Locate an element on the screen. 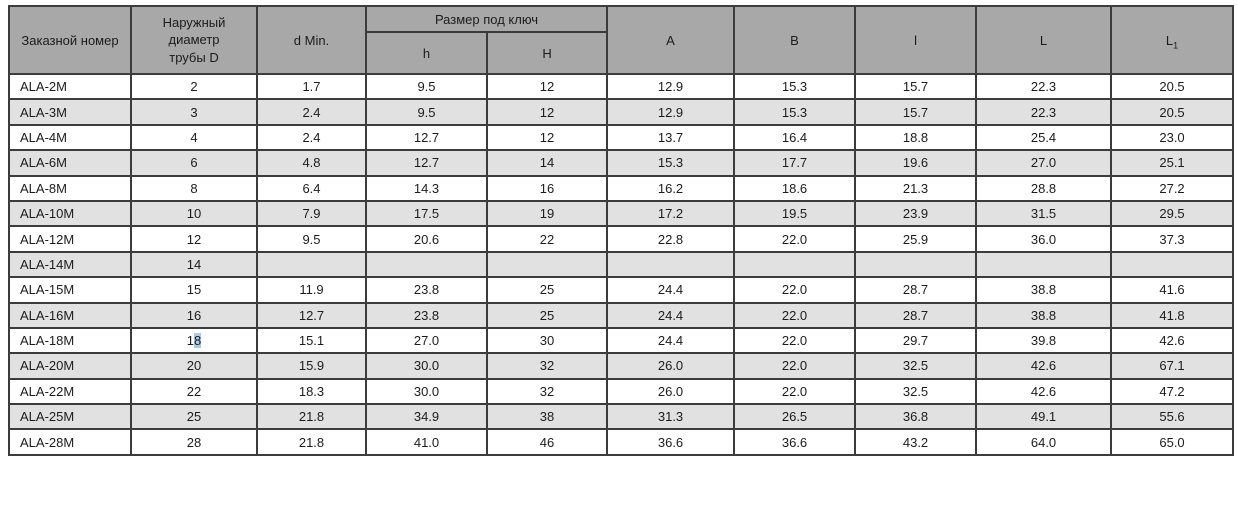  column-group-wrench-size: Размер под ключ is located at coordinates (486, 19).